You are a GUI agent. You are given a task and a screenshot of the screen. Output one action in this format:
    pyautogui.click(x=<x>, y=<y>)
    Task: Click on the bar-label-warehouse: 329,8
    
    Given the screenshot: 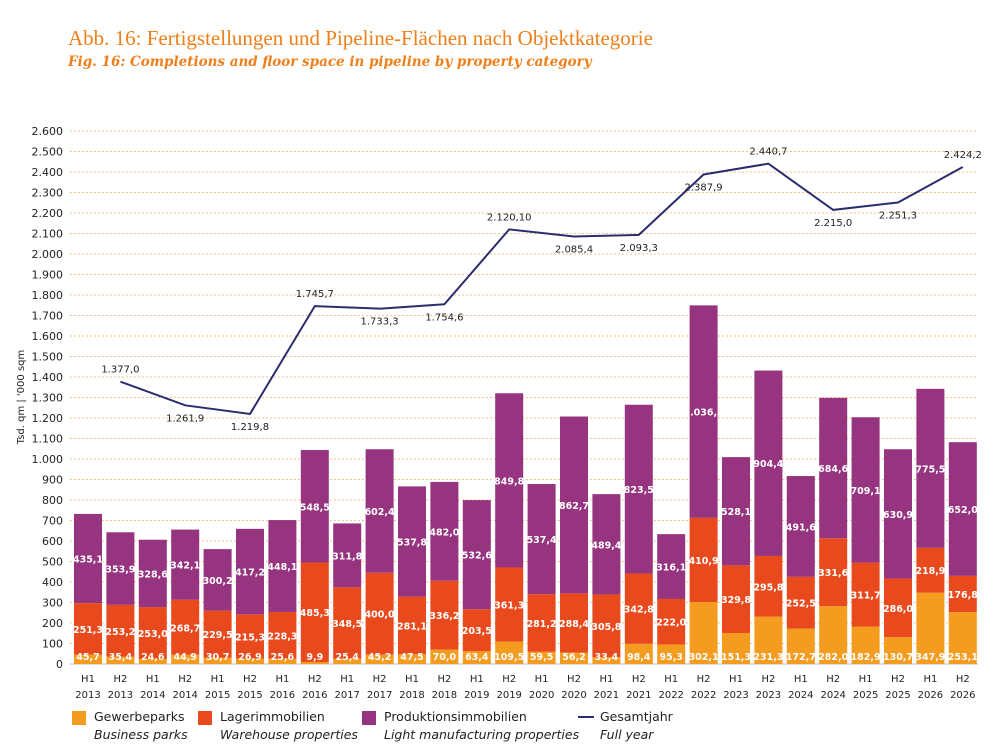 What is the action you would take?
    pyautogui.click(x=736, y=600)
    